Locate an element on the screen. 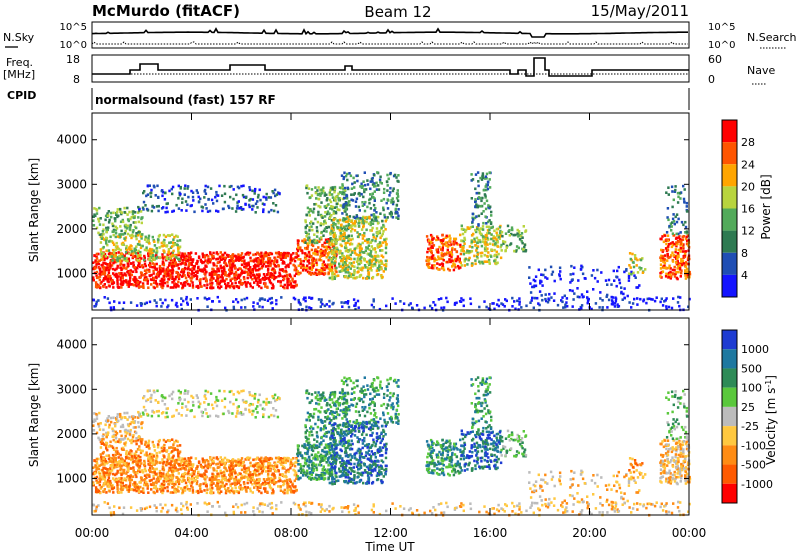 The height and width of the screenshot is (554, 800). nave-label: Nave is located at coordinates (761, 70).